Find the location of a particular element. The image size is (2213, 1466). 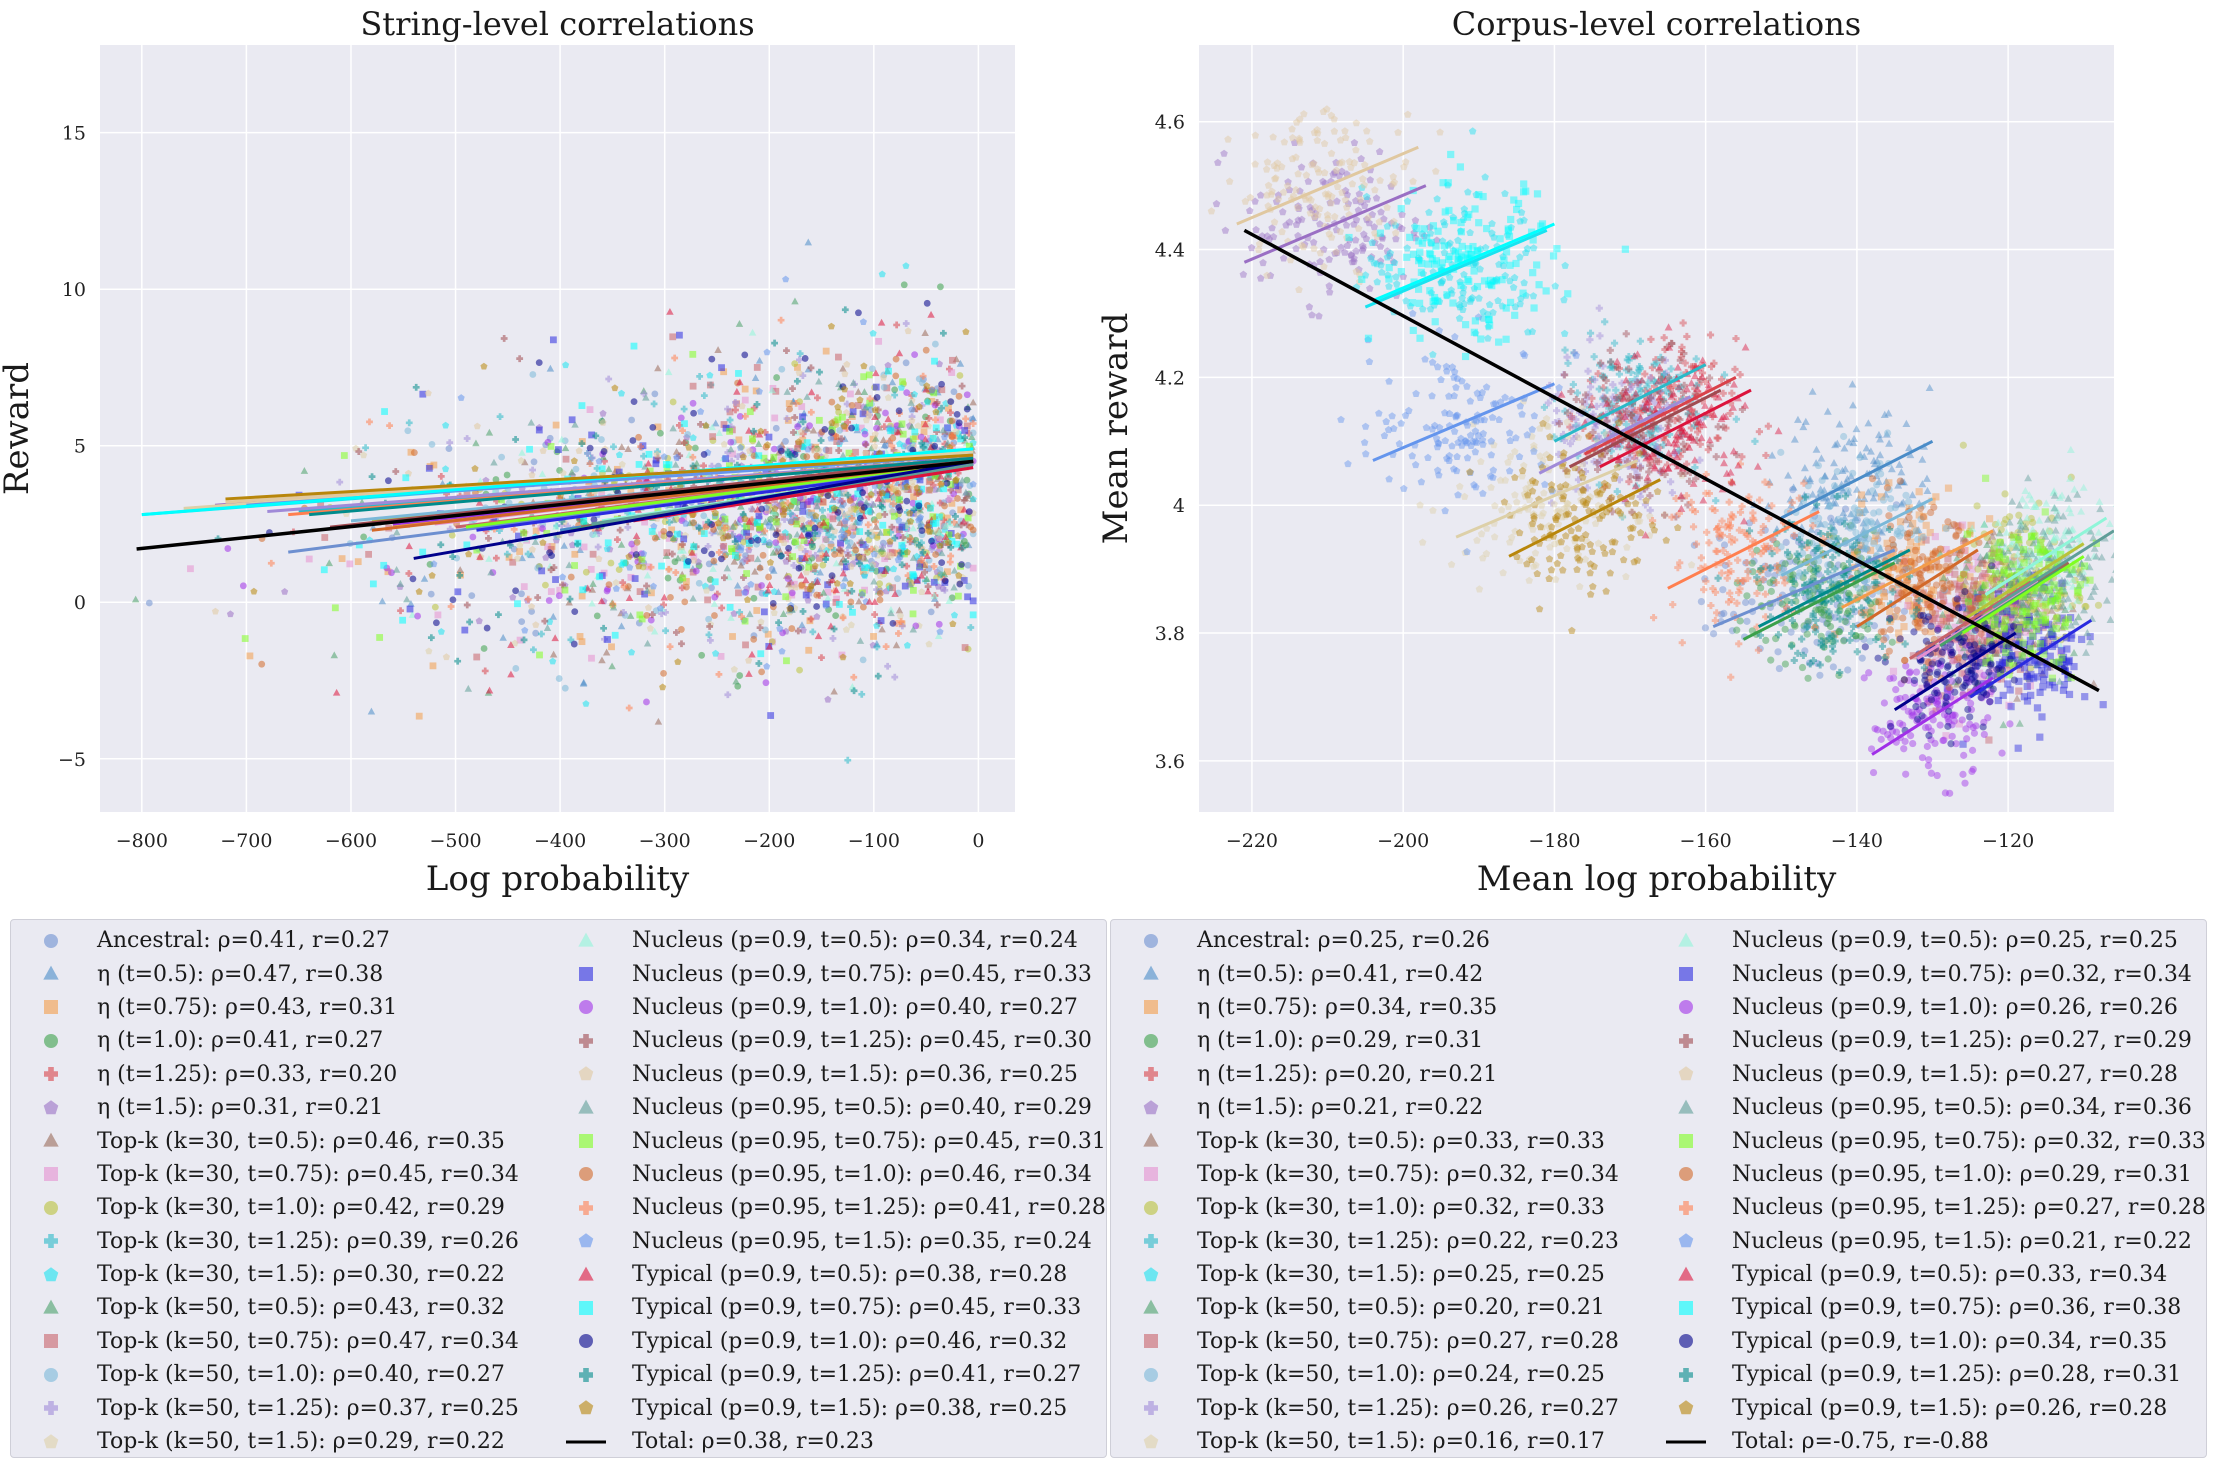

x-tick-label: −160 is located at coordinates (1706, 841).